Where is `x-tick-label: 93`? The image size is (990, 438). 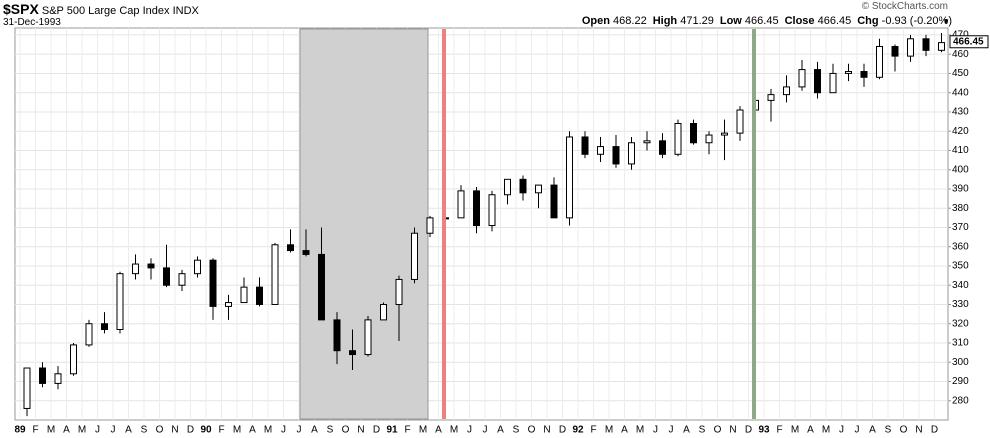
x-tick-label: 93 is located at coordinates (764, 430).